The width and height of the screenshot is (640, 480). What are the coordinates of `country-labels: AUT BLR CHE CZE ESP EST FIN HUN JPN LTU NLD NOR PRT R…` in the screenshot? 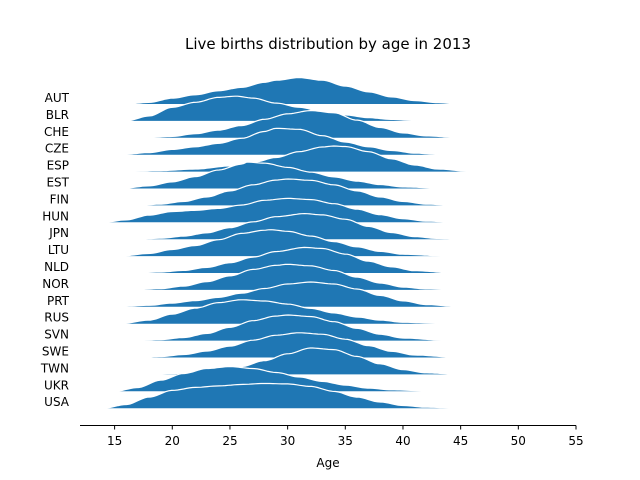 It's located at (55, 250).